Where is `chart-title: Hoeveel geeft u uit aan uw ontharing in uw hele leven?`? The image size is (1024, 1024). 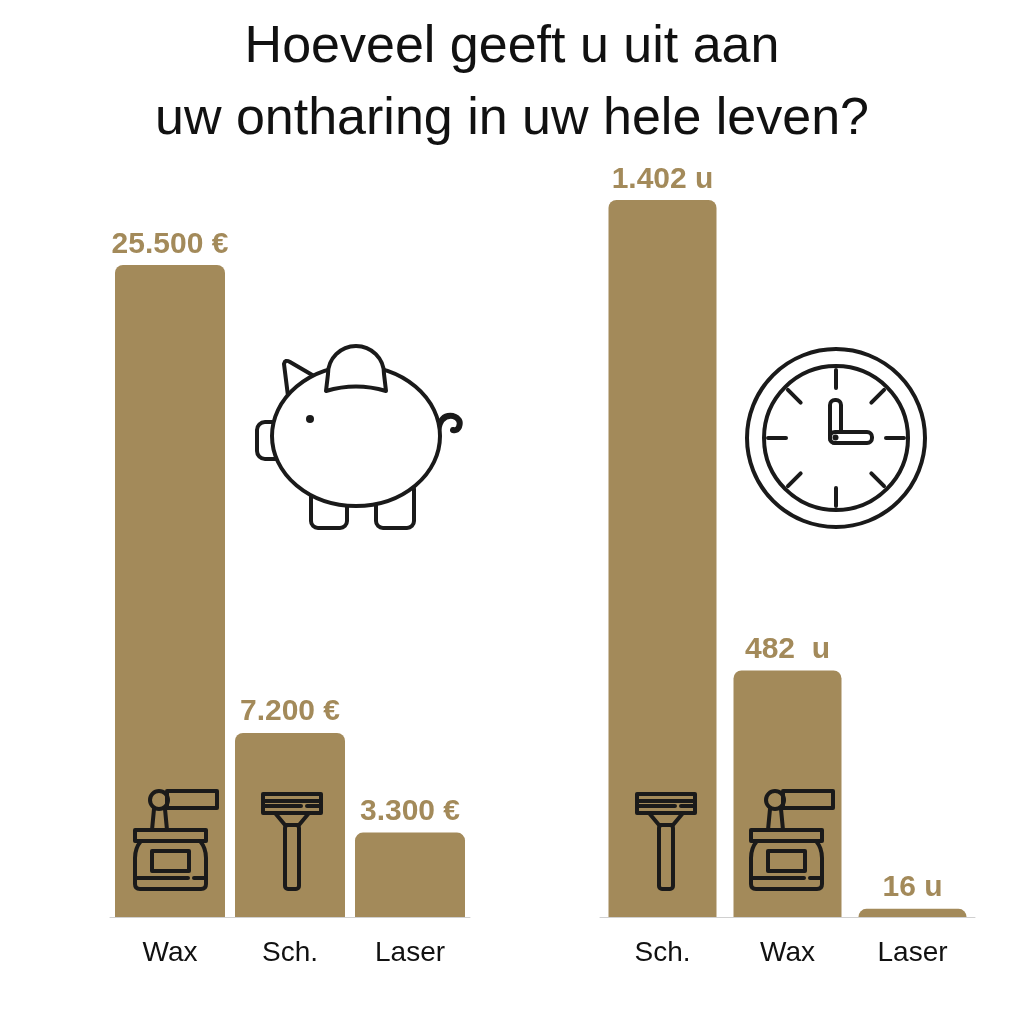 chart-title: Hoeveel geeft u uit aan uw ontharing in uw hele leven? is located at coordinates (511, 80).